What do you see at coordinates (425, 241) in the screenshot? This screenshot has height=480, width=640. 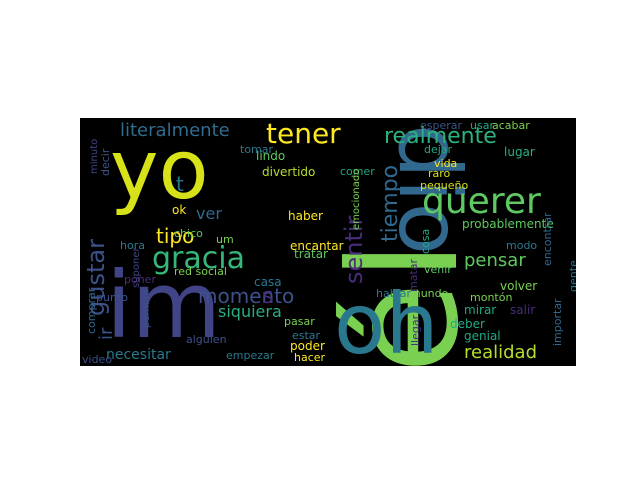 I see `word: cosa` at bounding box center [425, 241].